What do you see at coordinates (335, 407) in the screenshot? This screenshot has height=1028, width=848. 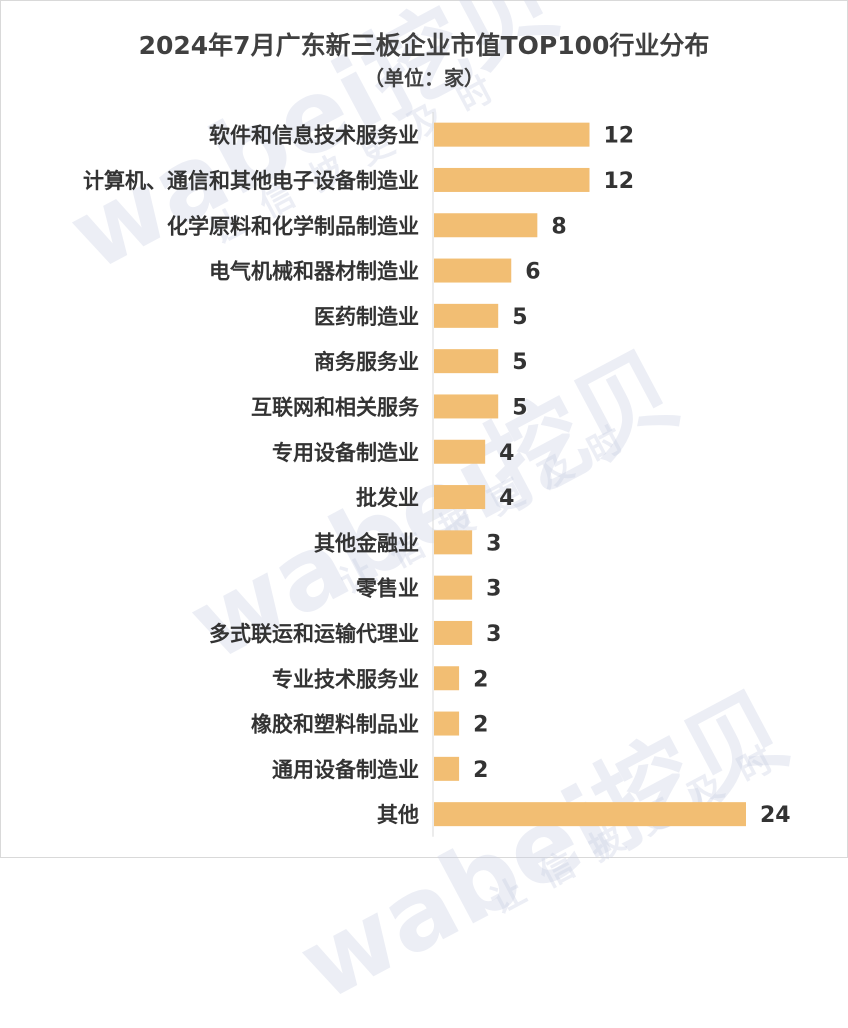 I see `category-label: 互联网和相关服务` at bounding box center [335, 407].